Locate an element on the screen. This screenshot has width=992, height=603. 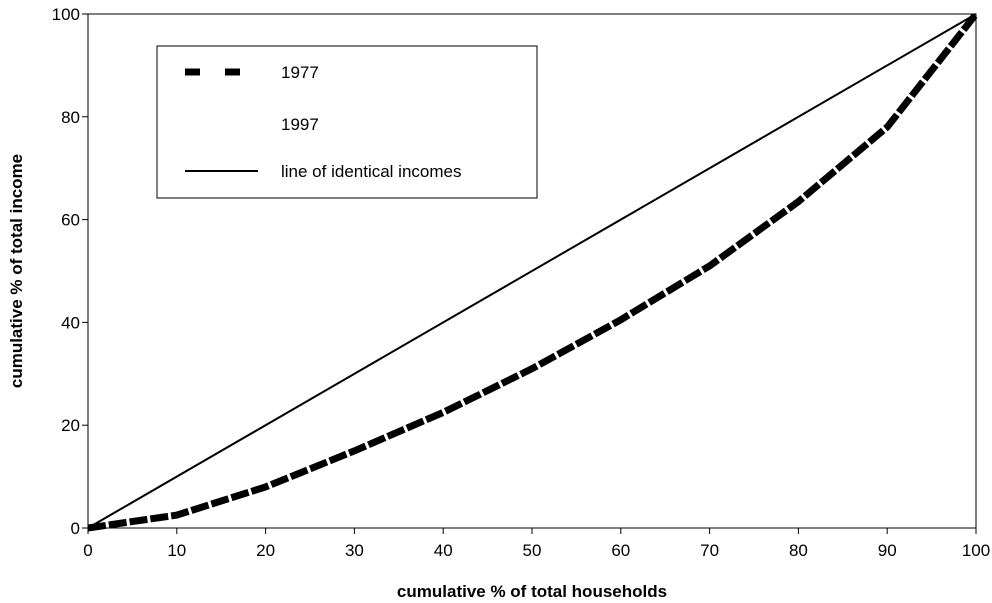
y-axis-title: cumulative % of total income is located at coordinates (16, 271).